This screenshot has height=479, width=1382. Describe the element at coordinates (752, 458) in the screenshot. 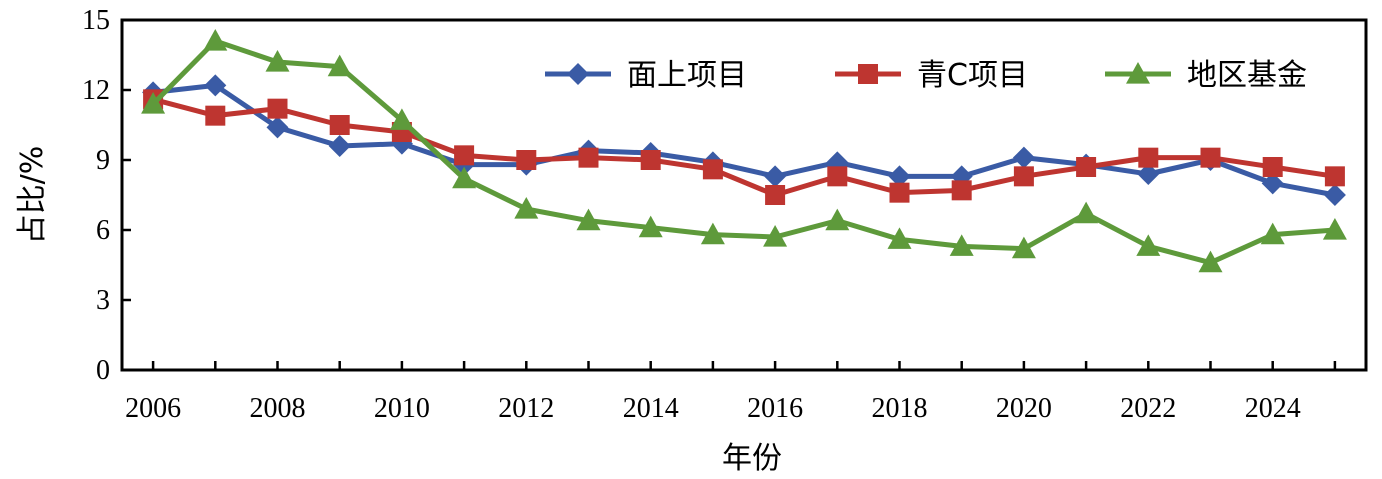

I see `x-axis-title: 年份` at that location.